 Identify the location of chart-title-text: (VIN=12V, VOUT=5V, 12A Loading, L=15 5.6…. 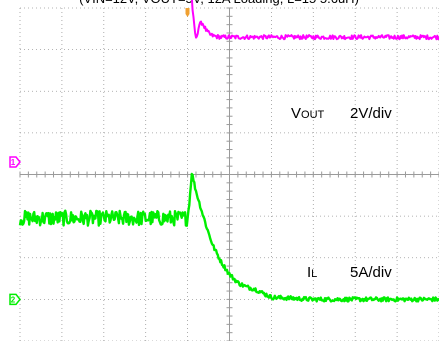
(219, 3).